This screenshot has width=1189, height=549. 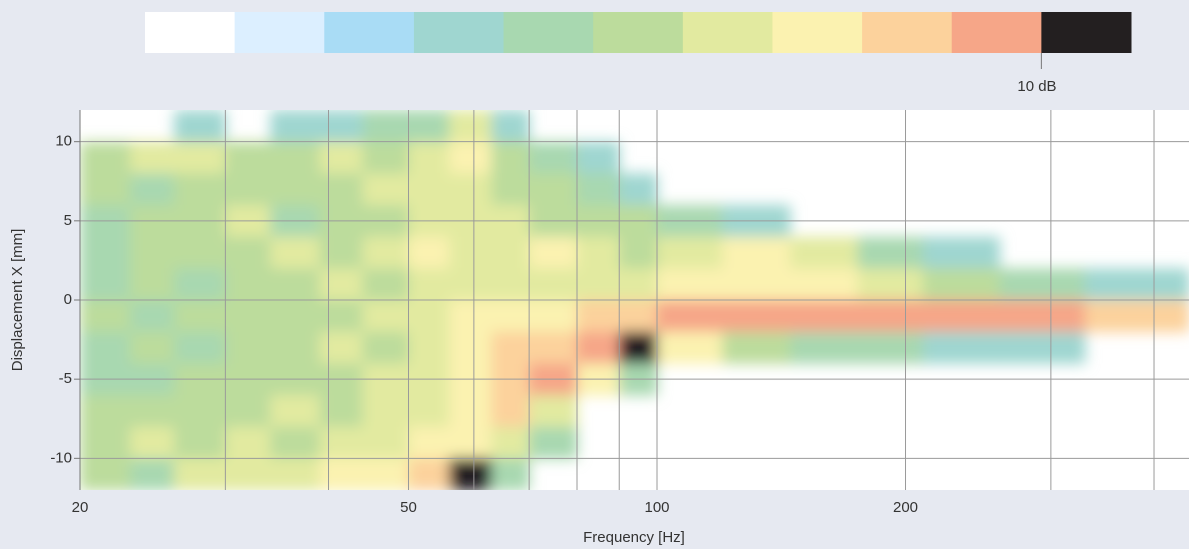 What do you see at coordinates (656, 507) in the screenshot?
I see `x-tick-label: 100` at bounding box center [656, 507].